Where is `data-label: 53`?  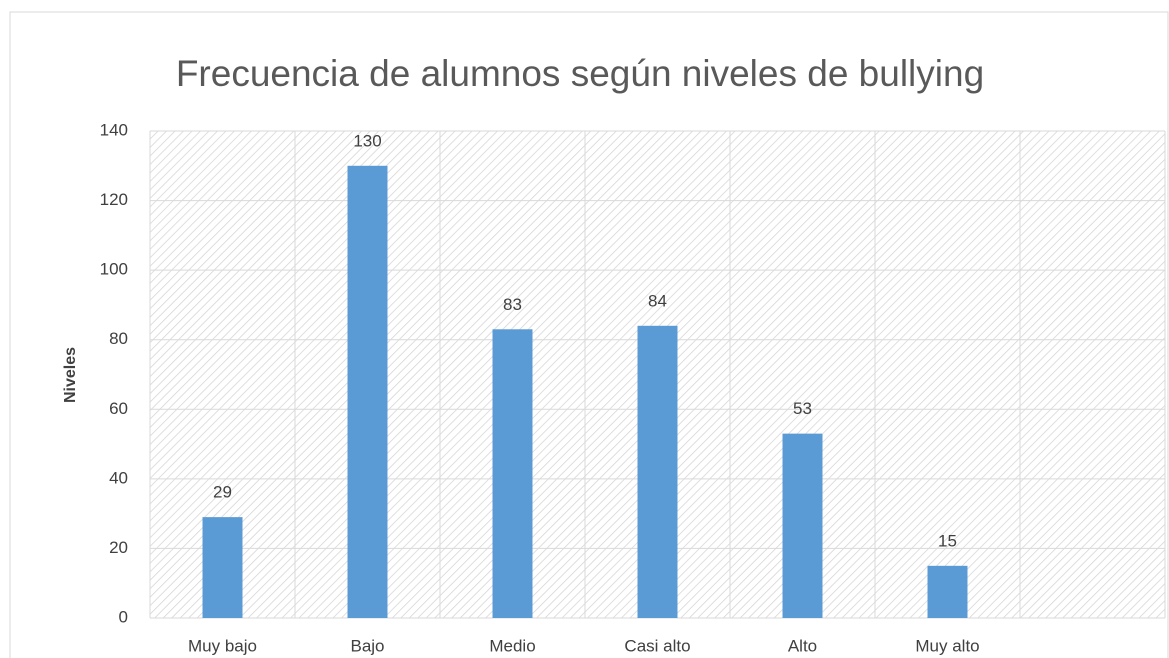 data-label: 53 is located at coordinates (802, 408).